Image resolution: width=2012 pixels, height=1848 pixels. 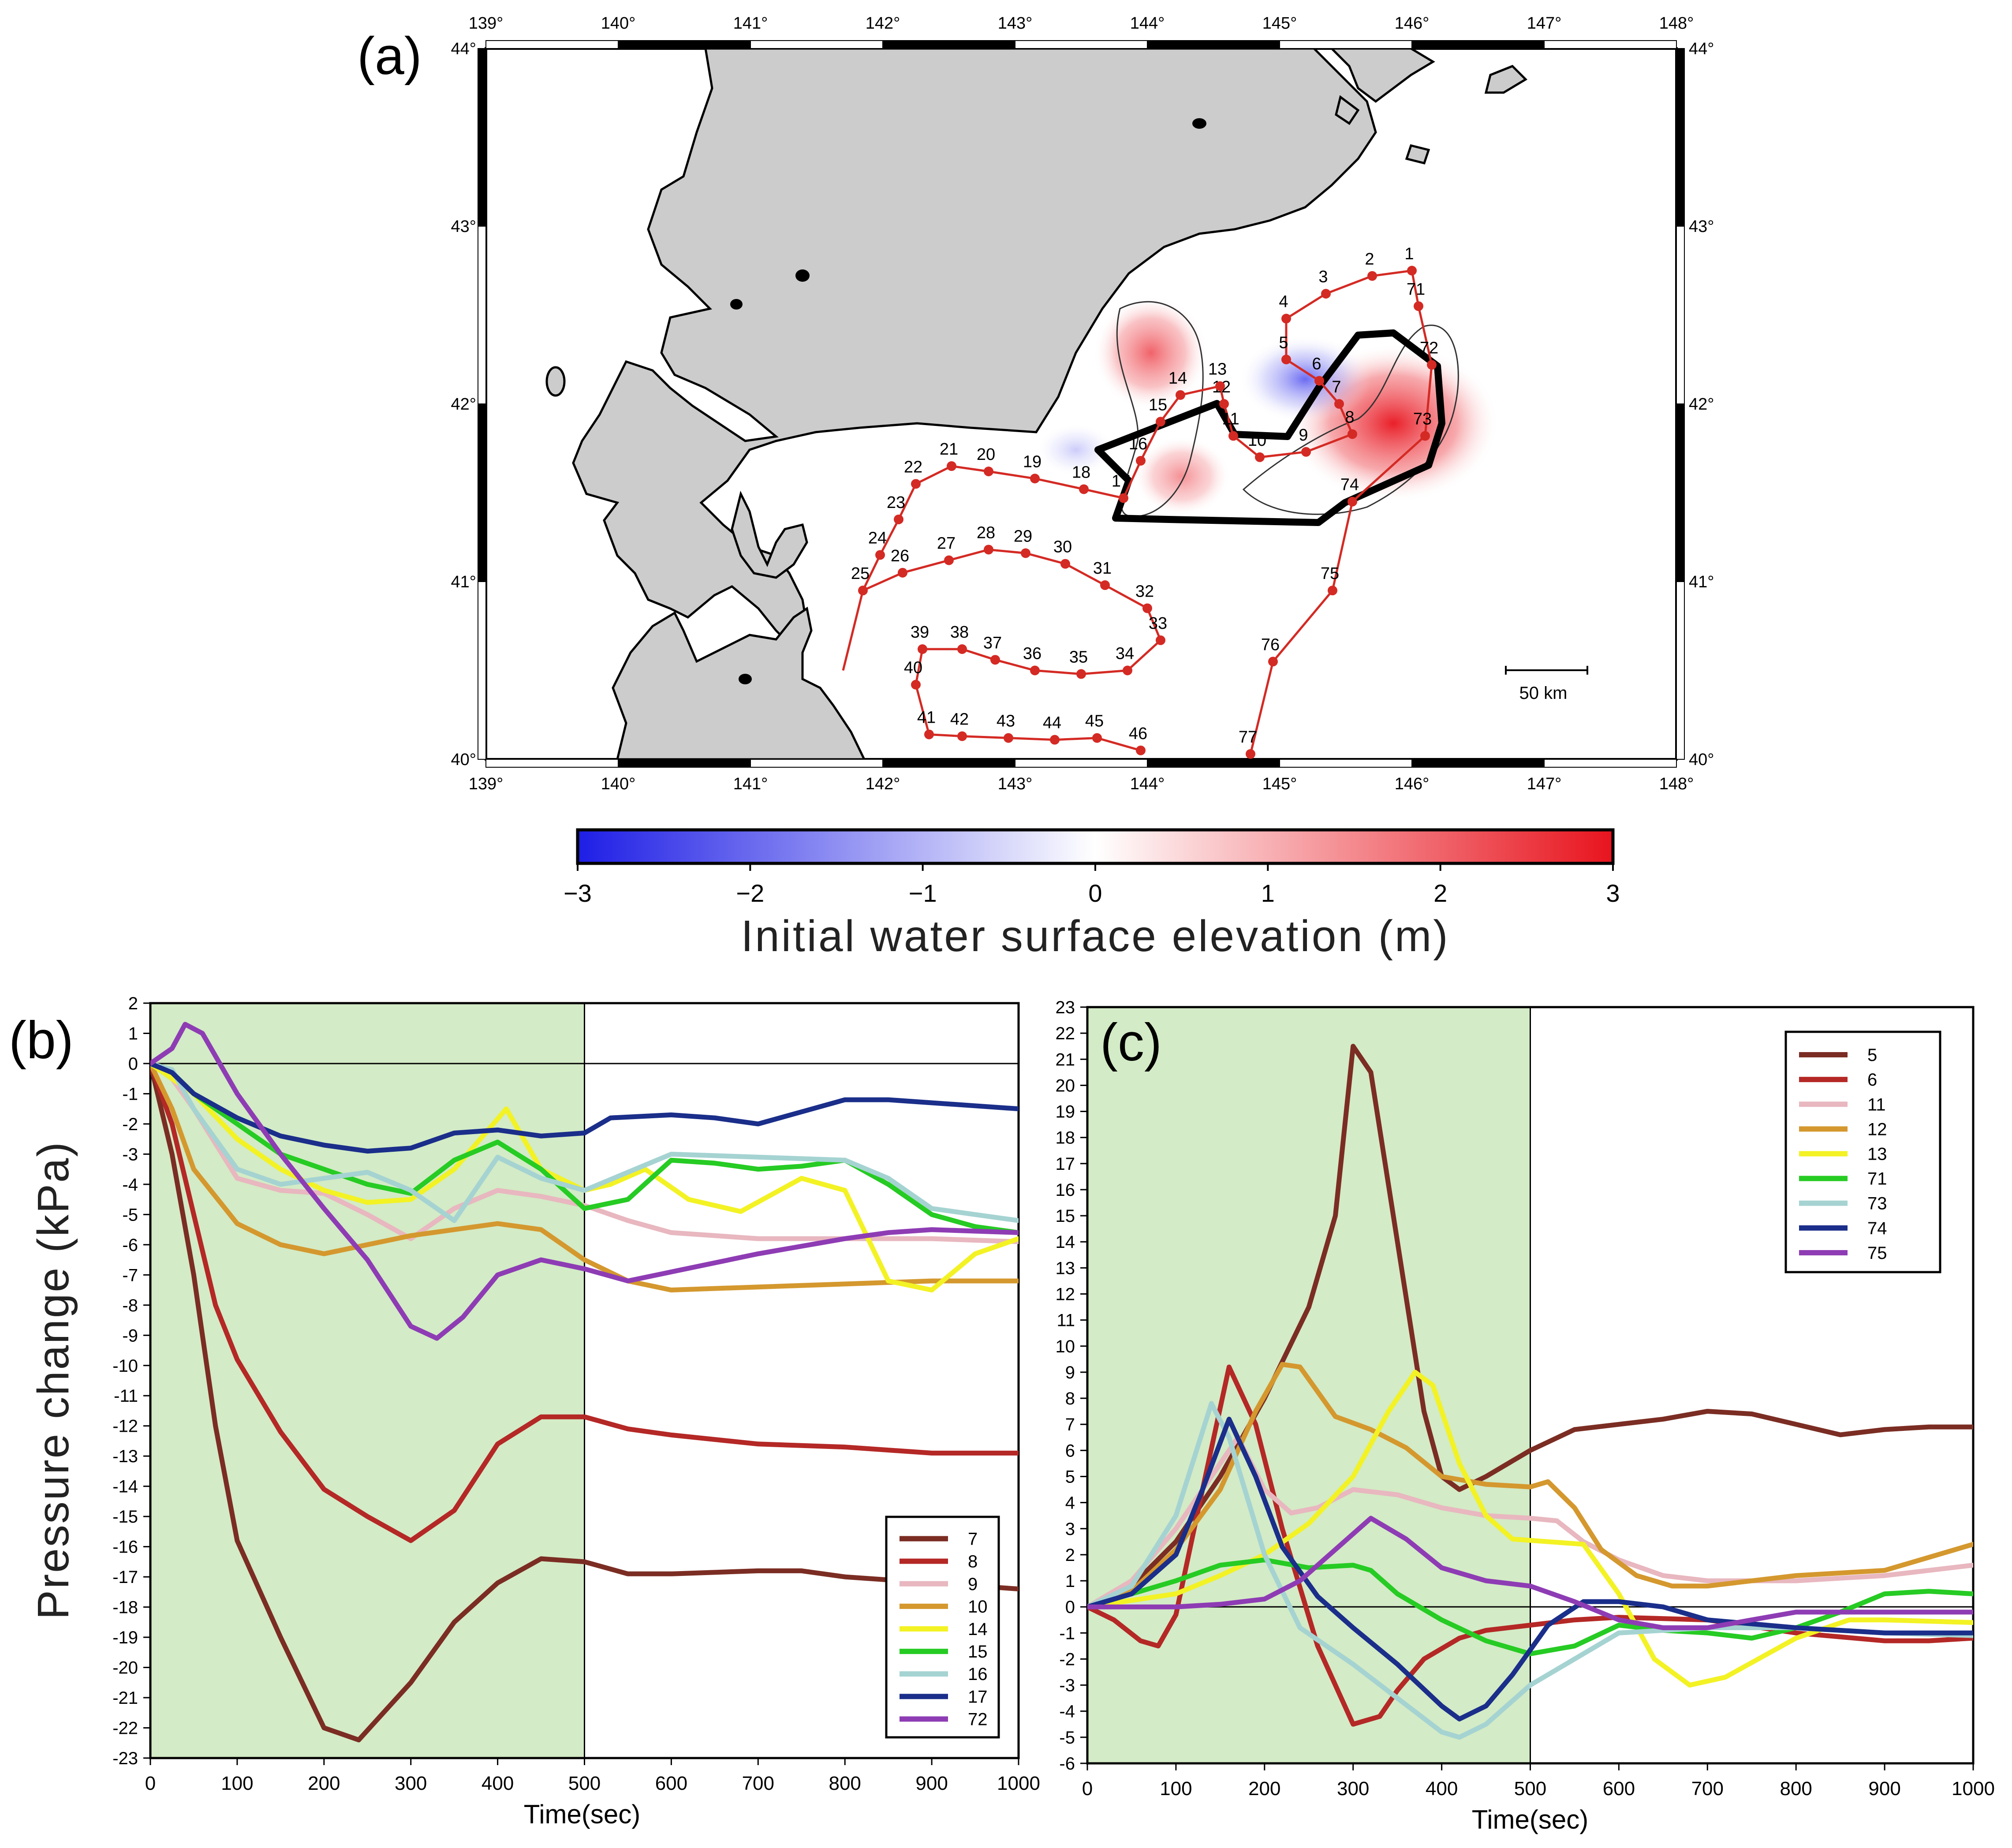 I want to click on station-label: 16, so click(x=1138, y=444).